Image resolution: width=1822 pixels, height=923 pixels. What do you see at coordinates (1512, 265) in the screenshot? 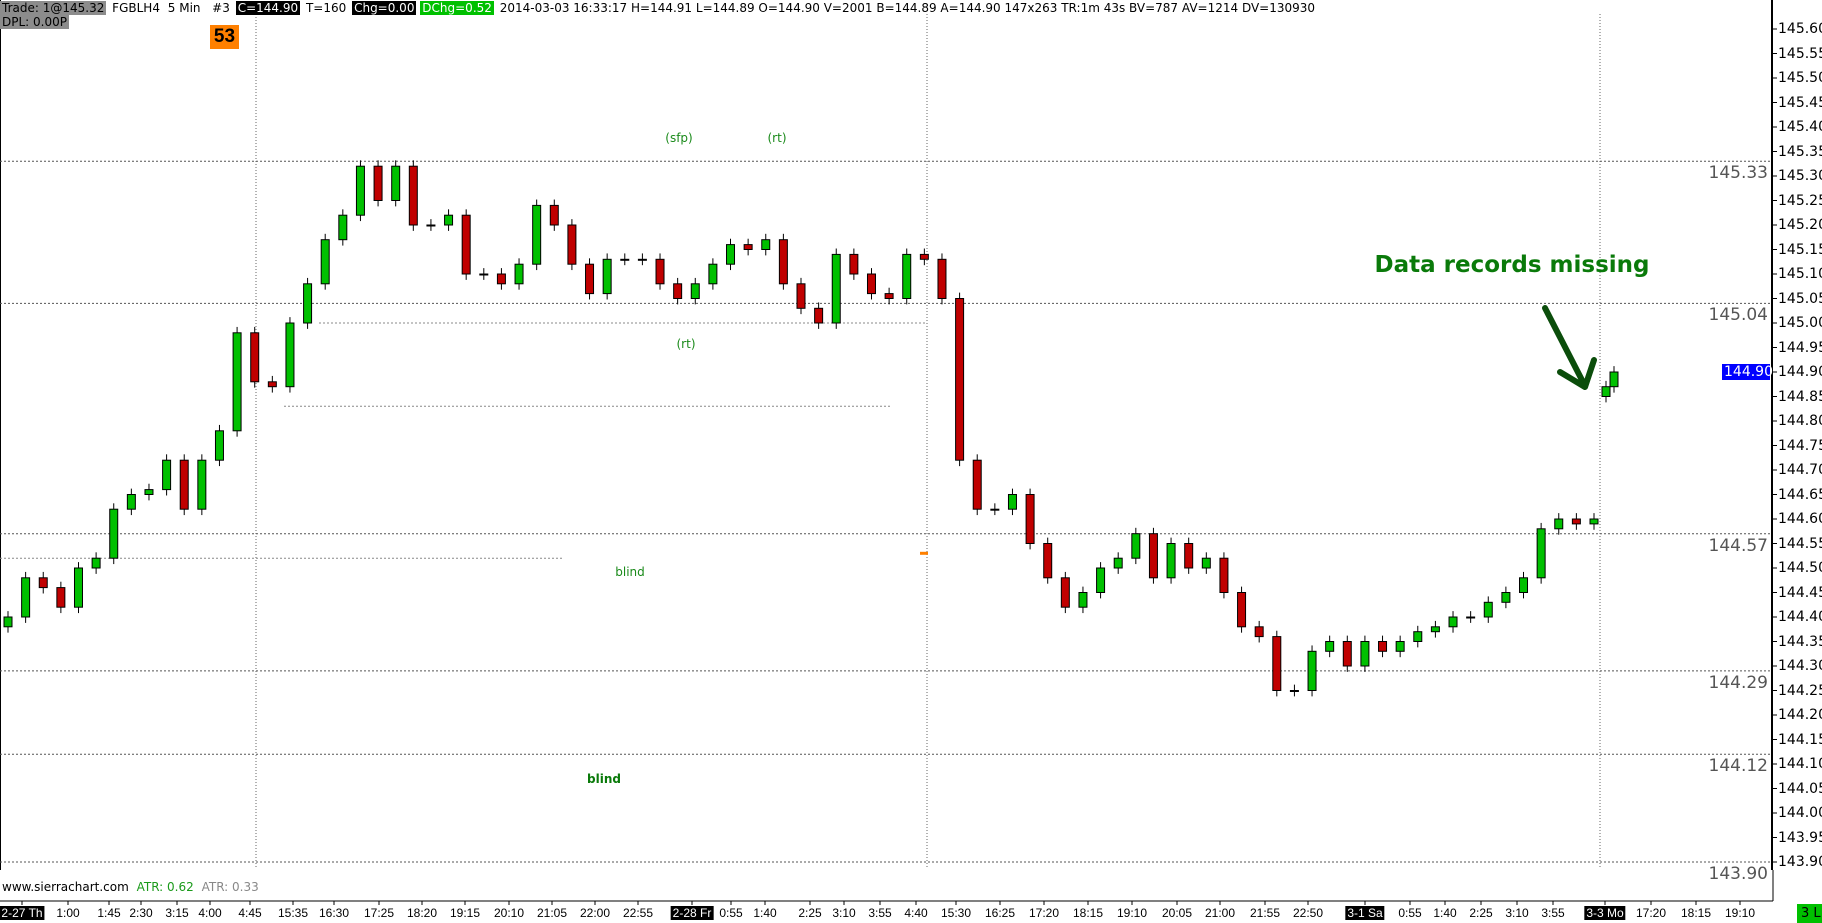
I see `annotation-data-missing: Data records missing` at bounding box center [1512, 265].